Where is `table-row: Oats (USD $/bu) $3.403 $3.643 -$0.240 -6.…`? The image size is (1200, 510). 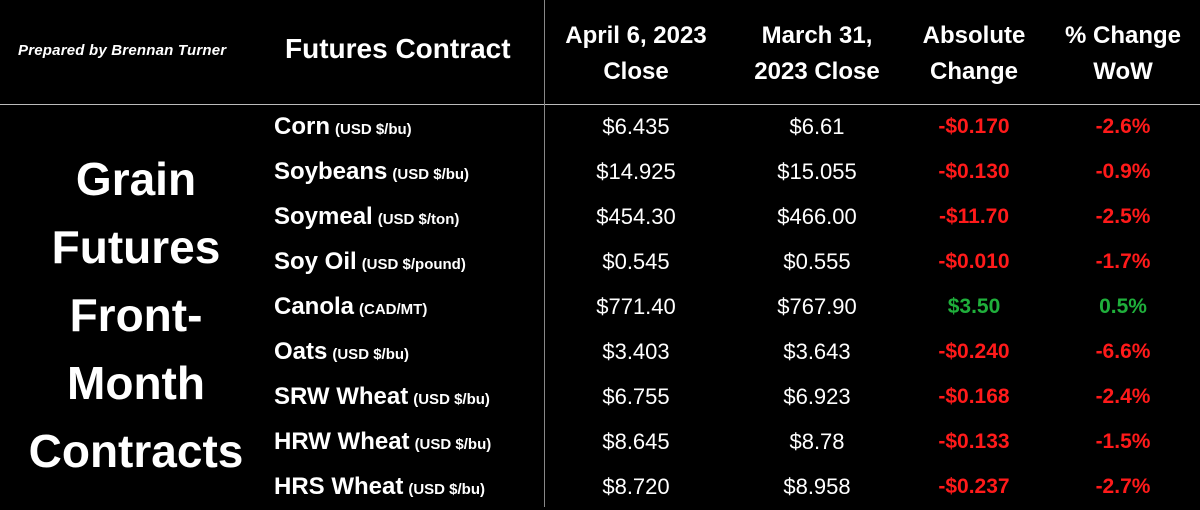 table-row: Oats (USD $/bu) $3.403 $3.643 -$0.240 -6.… is located at coordinates (600, 352).